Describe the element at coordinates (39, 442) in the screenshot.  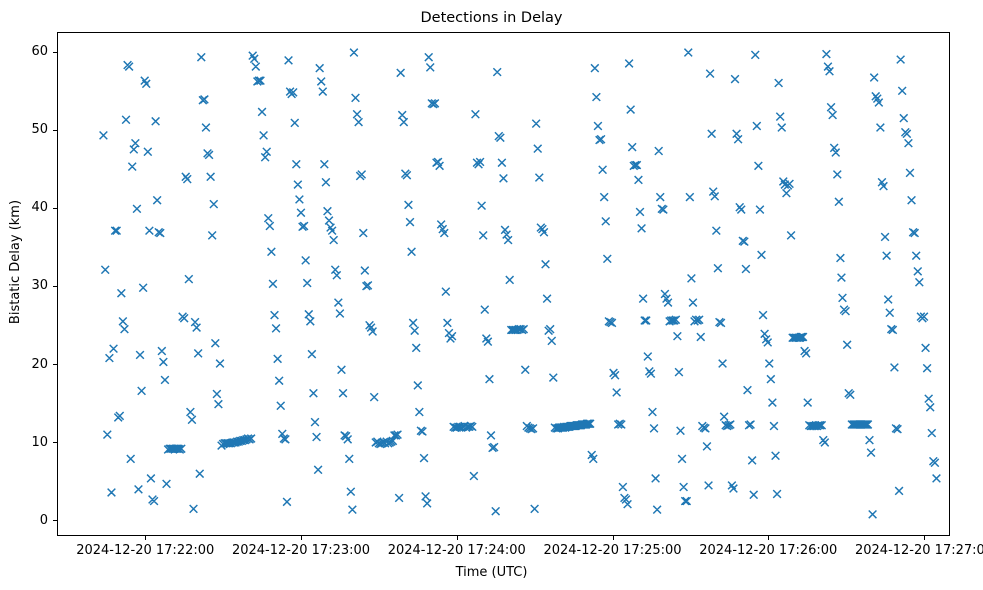
I see `y-axis-tick-label: 10` at that location.